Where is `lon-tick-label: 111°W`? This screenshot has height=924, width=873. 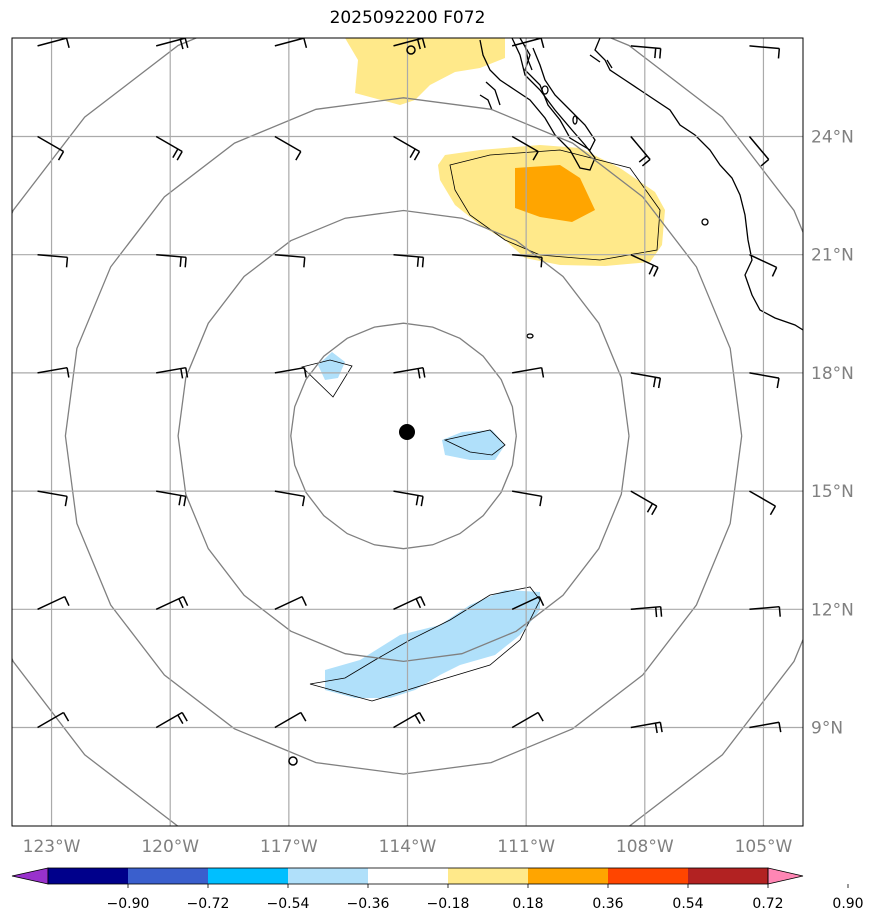
lon-tick-label: 111°W is located at coordinates (526, 847).